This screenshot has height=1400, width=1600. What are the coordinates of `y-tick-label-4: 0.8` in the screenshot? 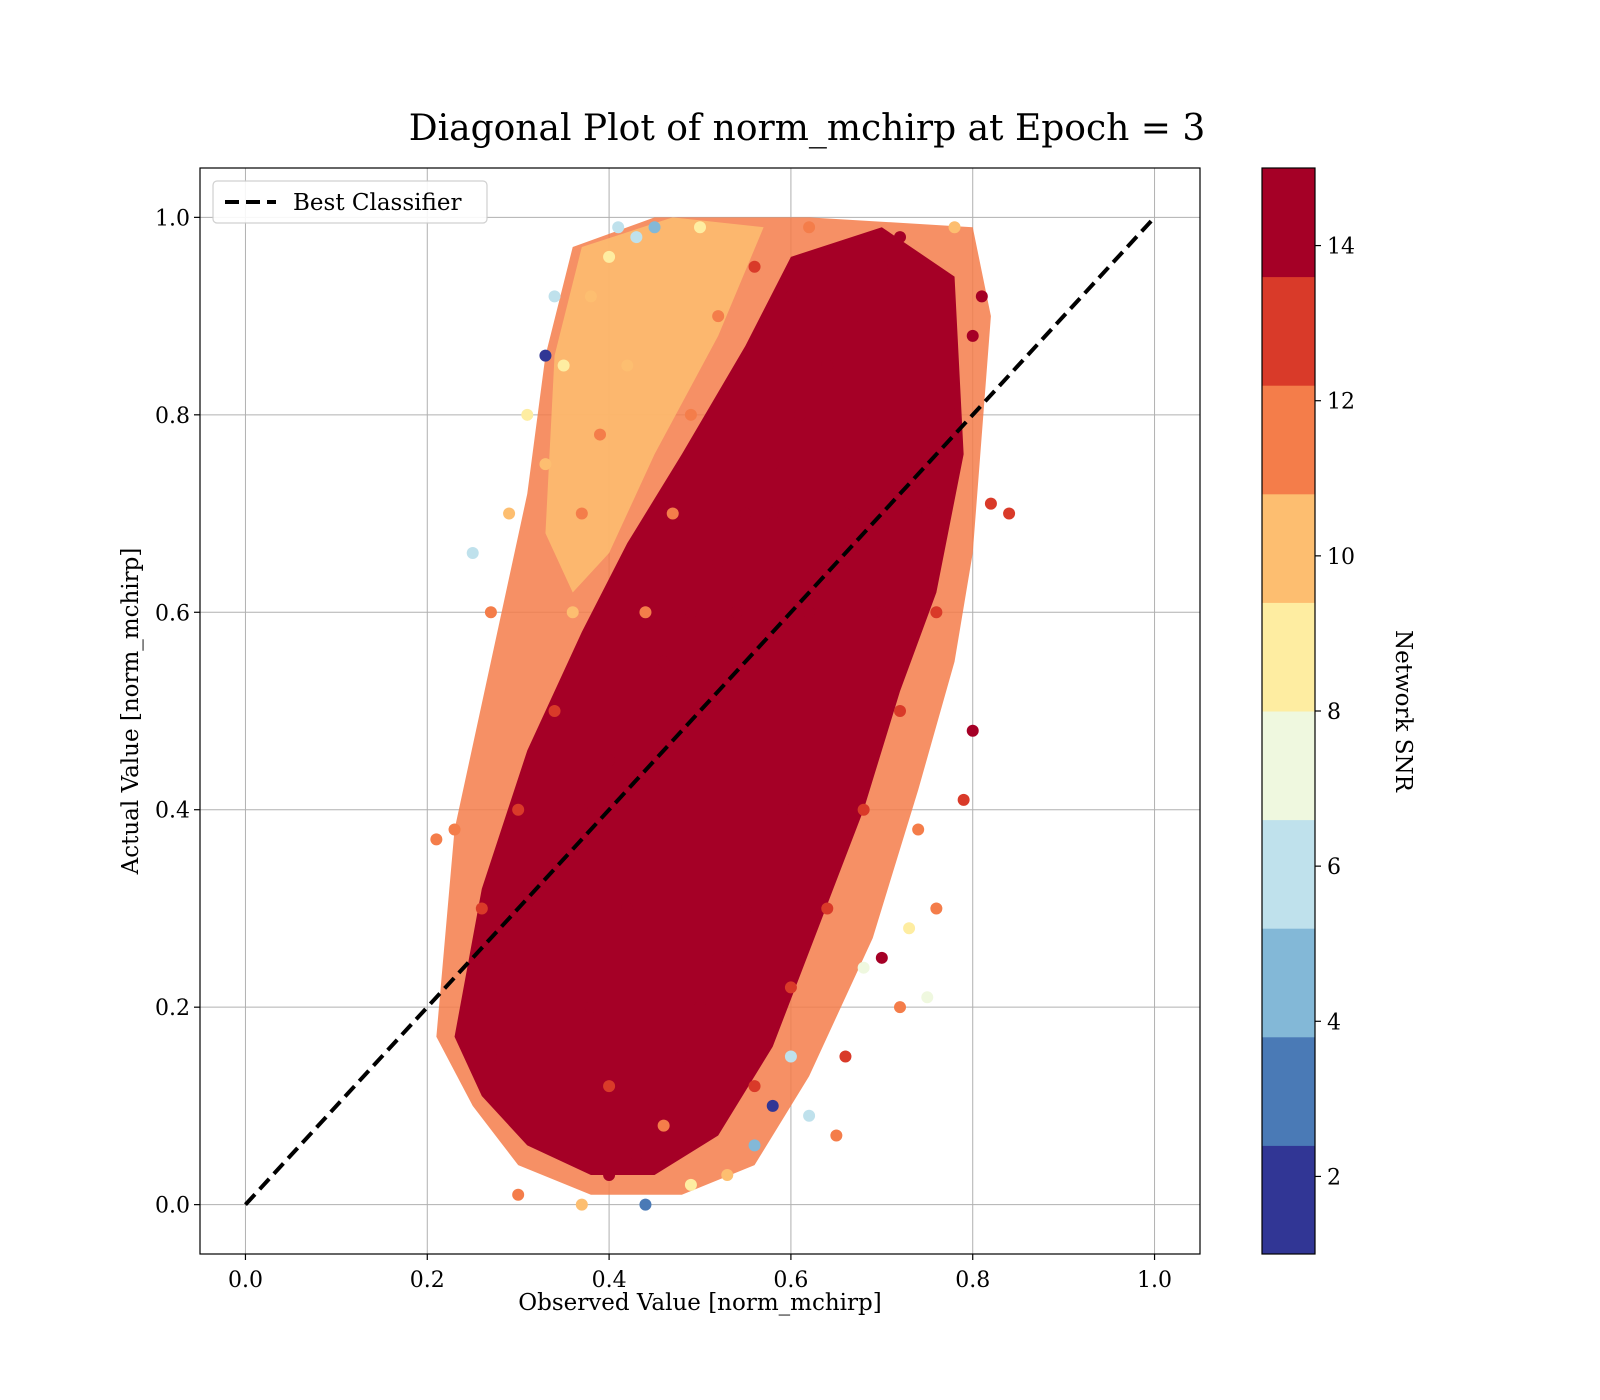 It's located at (172, 416).